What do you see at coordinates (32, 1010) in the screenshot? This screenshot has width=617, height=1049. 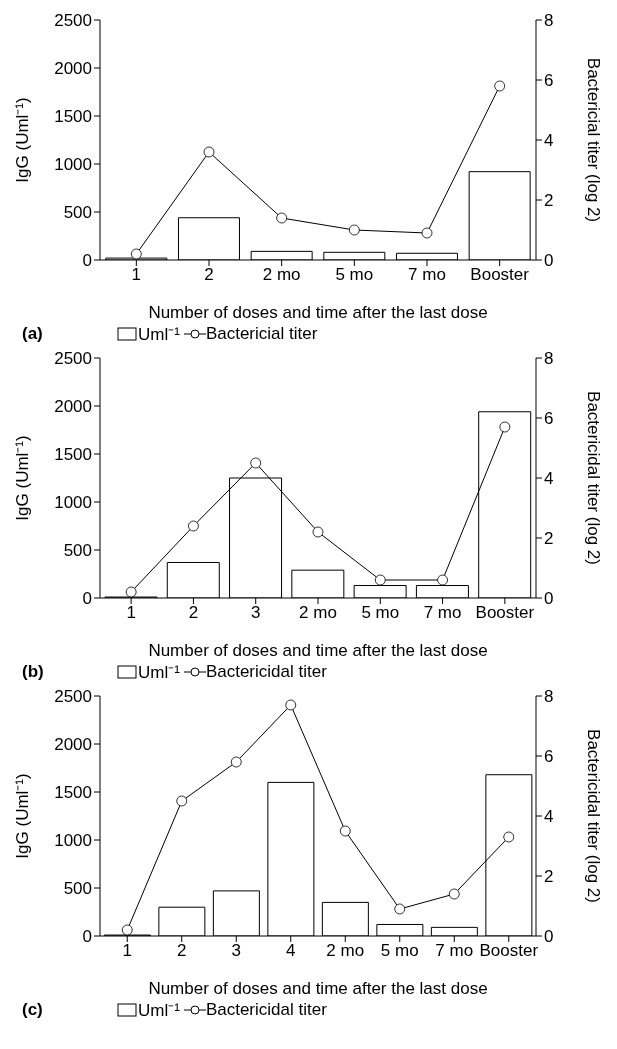 I see `text: (c)` at bounding box center [32, 1010].